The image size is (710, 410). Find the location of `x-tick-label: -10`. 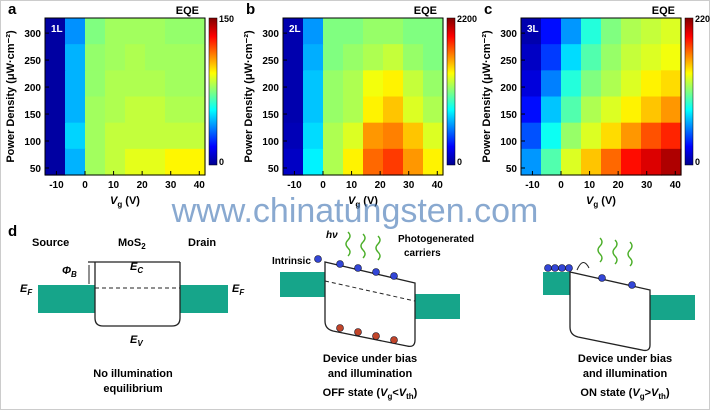

x-tick-label: -10 is located at coordinates (532, 185).